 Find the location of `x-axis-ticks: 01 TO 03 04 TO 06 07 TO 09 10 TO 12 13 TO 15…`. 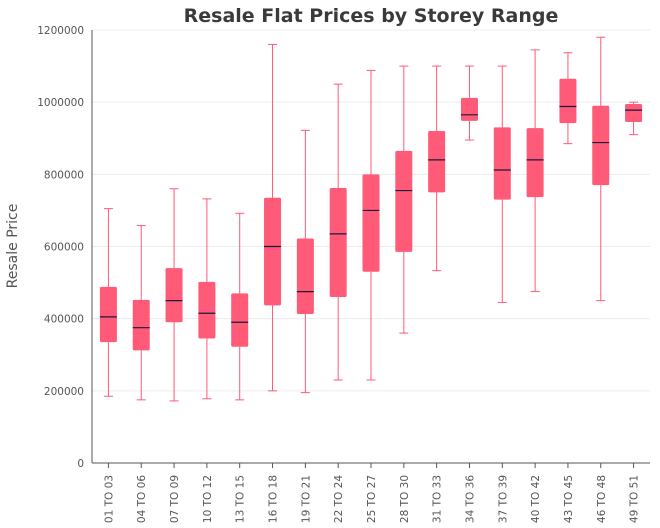

x-axis-ticks: 01 TO 03 04 TO 06 07 TO 09 10 TO 12 13 TO 15… is located at coordinates (372, 493).